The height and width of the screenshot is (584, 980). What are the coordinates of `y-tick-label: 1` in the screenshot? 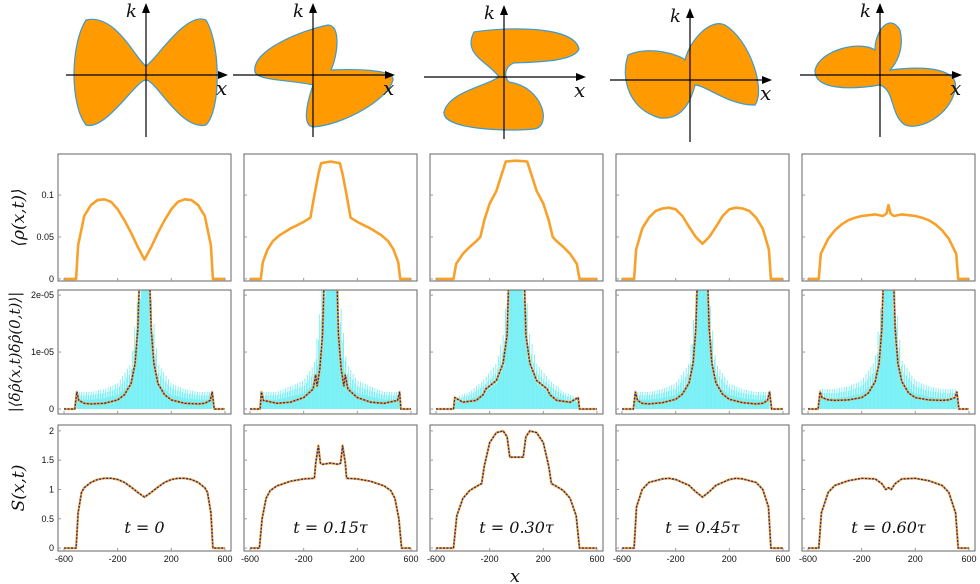 It's located at (51, 489).